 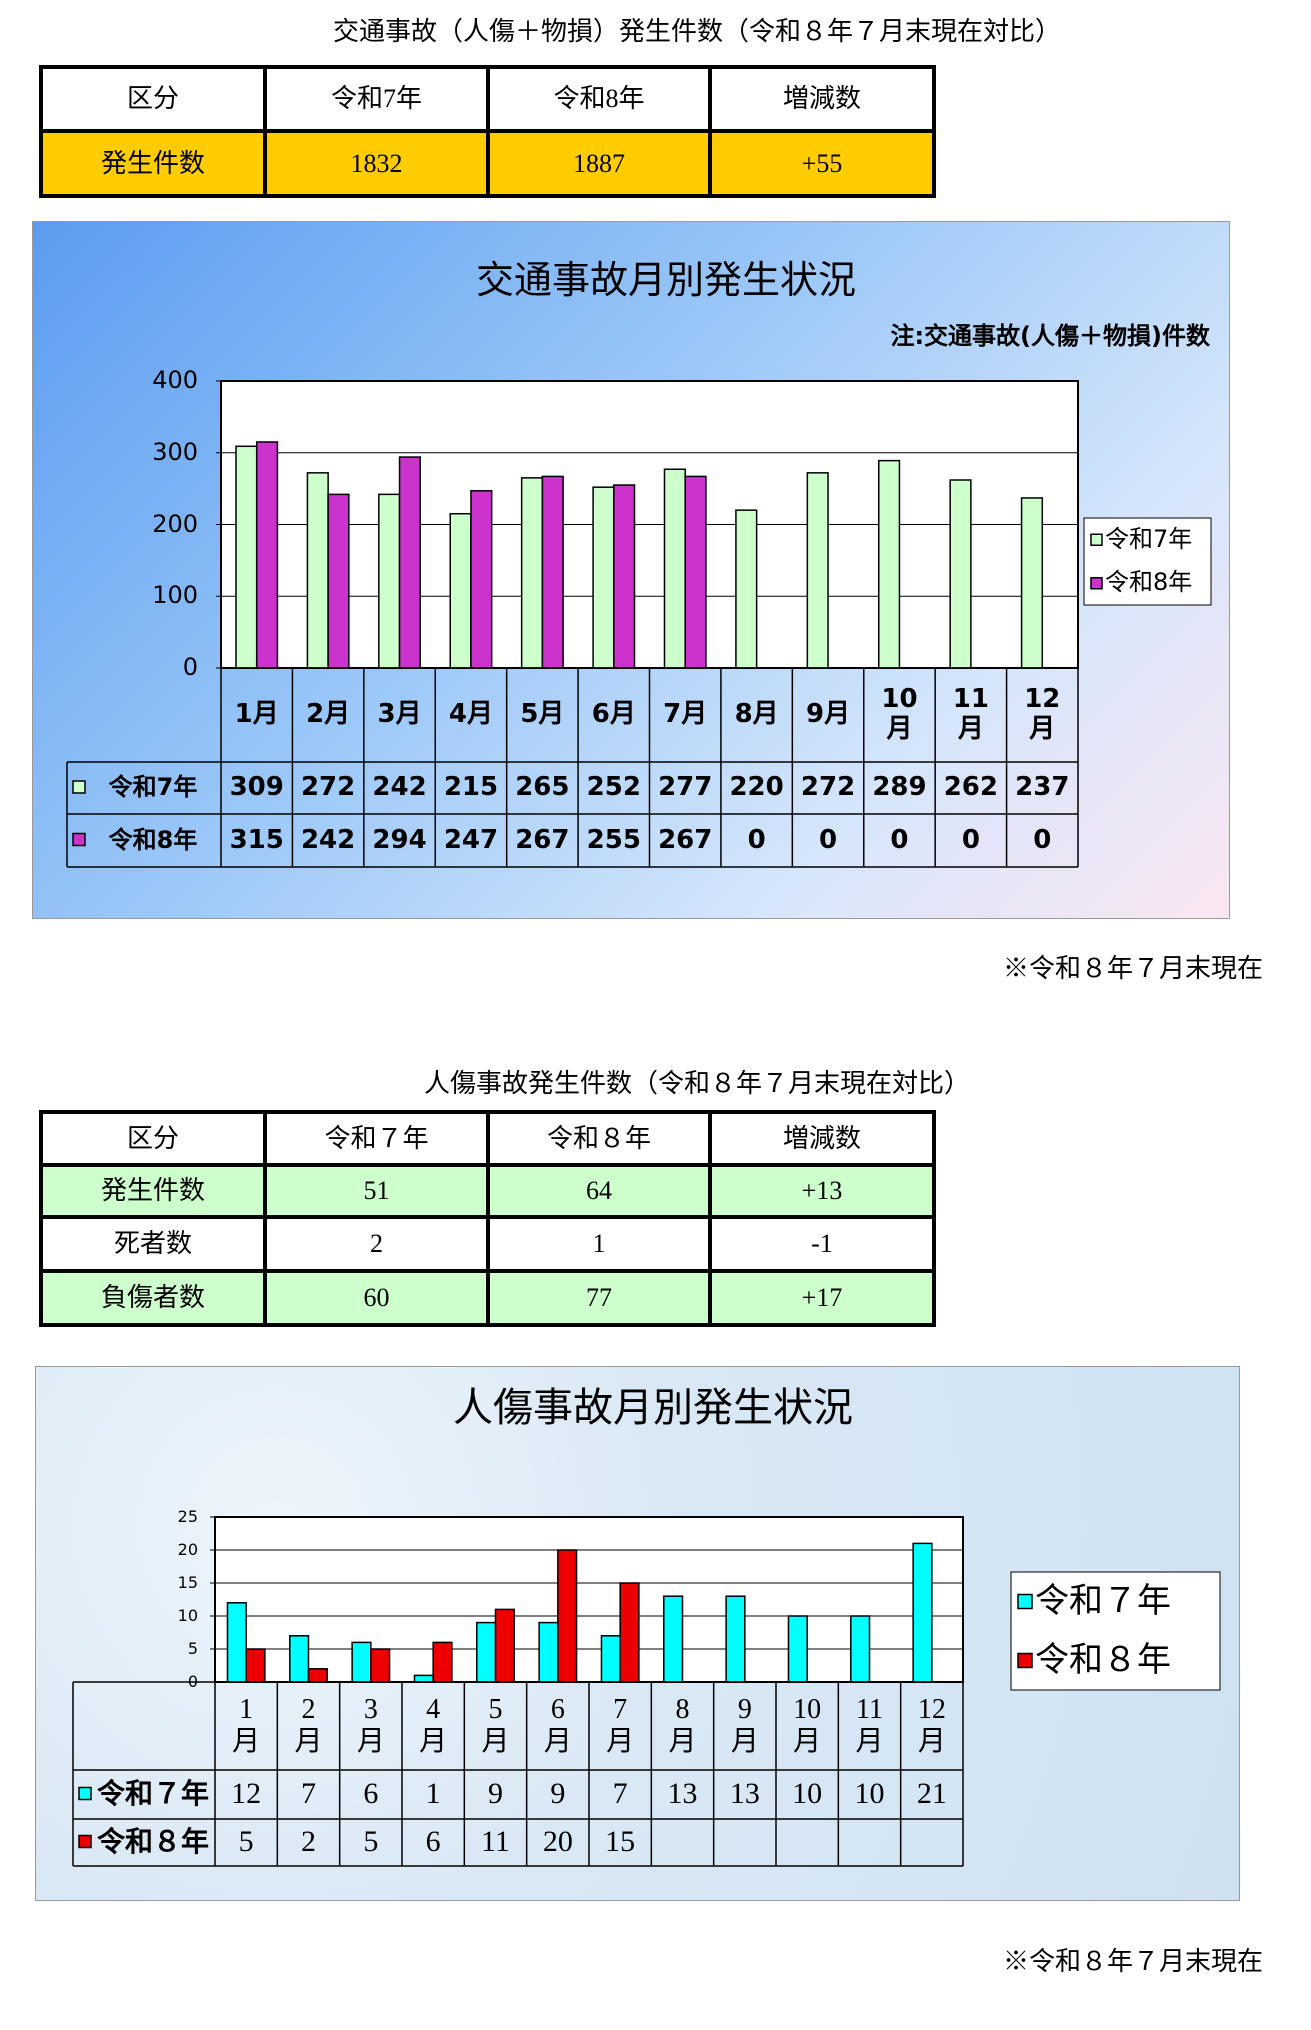 What do you see at coordinates (376, 163) in the screenshot?
I see `table-cell: 1832` at bounding box center [376, 163].